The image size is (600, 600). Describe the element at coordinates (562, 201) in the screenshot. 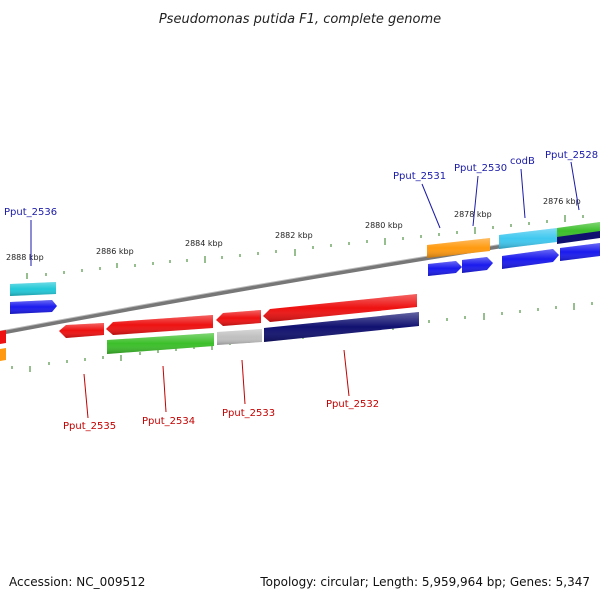

I see `ruler-label: 2876 kbp` at that location.